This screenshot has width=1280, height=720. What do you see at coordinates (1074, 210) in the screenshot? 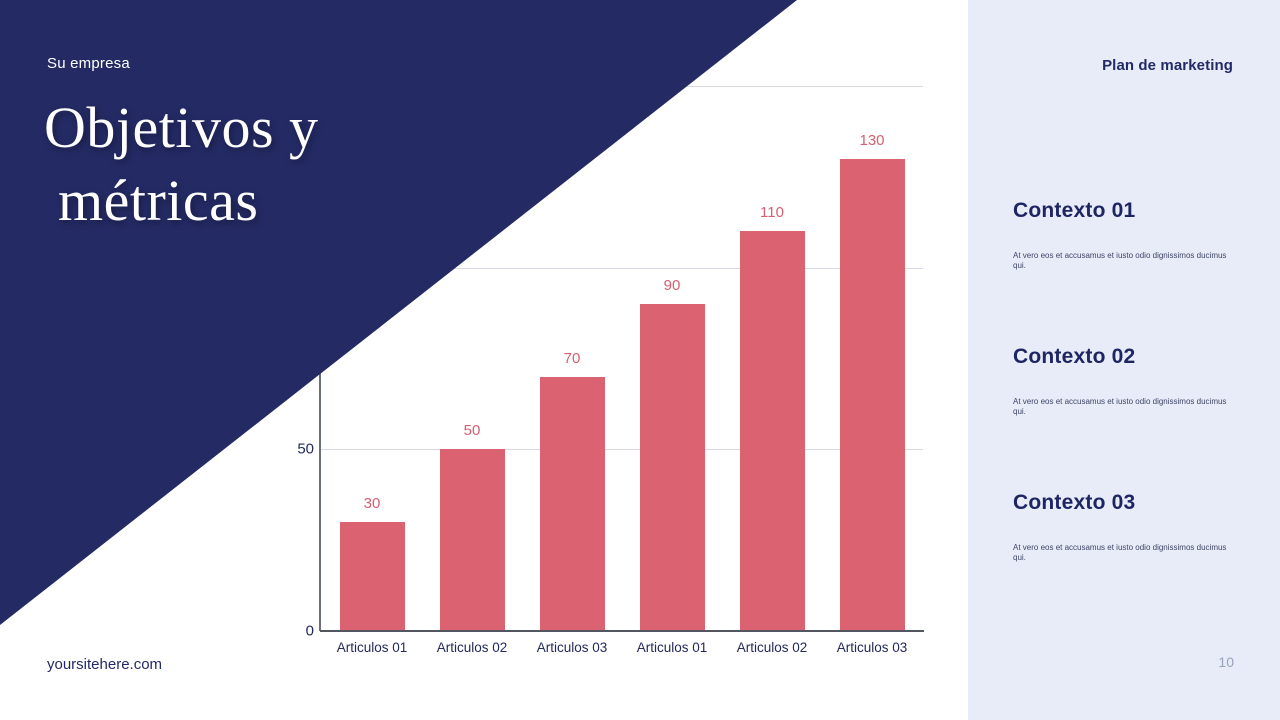
I see `context-heading: Contexto 01` at bounding box center [1074, 210].